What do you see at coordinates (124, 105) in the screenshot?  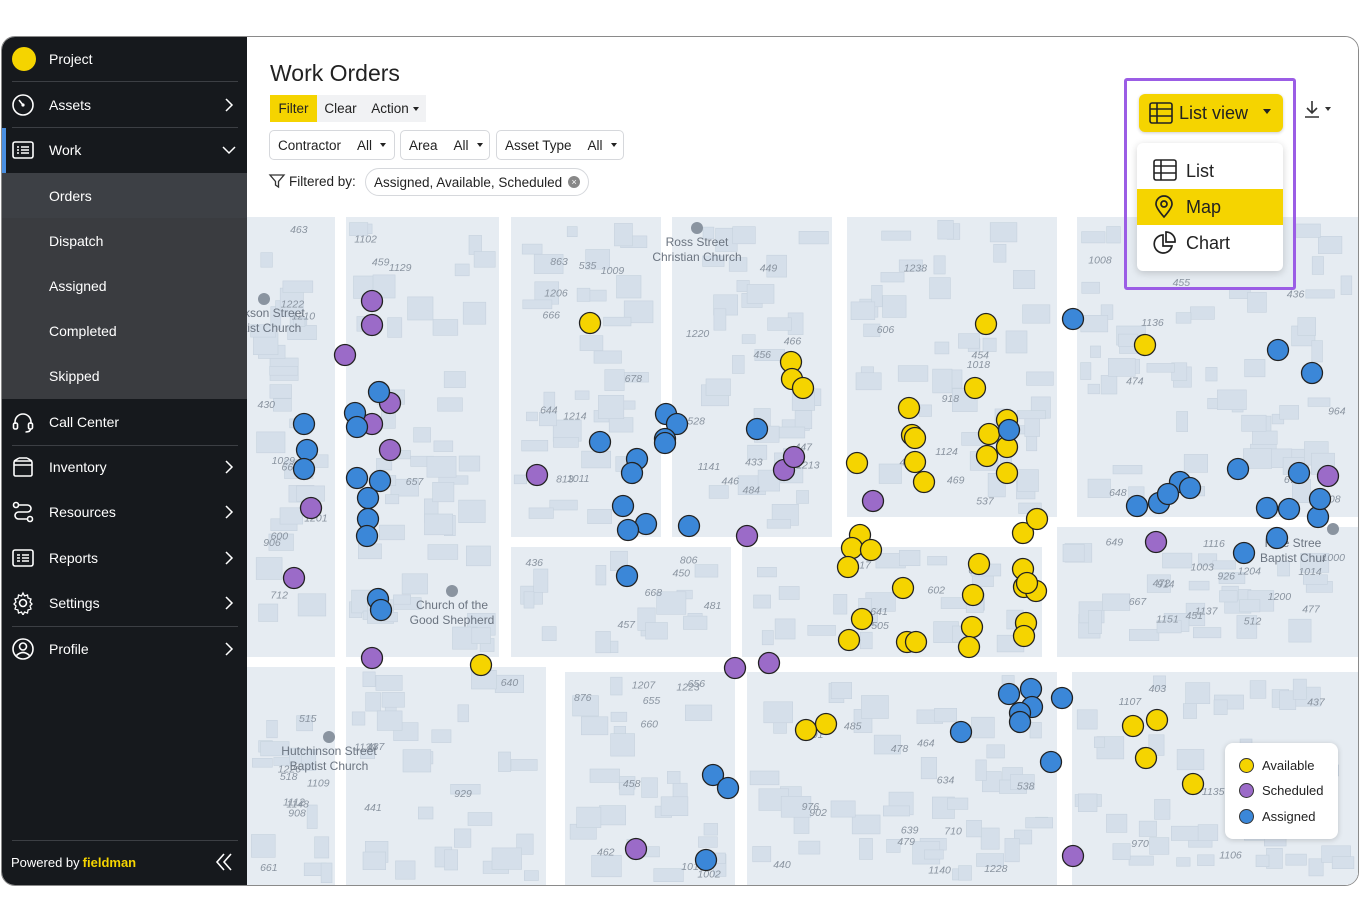 I see `sidebar-item-assets: Assets` at bounding box center [124, 105].